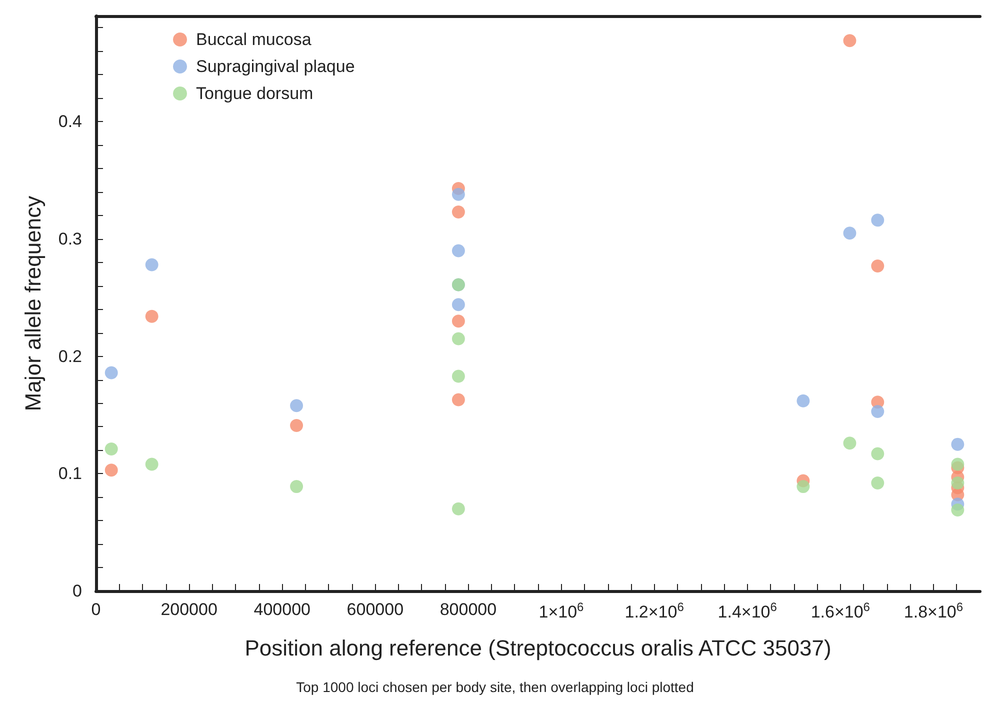 This screenshot has height=718, width=990. Describe the element at coordinates (96, 609) in the screenshot. I see `x-tick-label: 0` at that location.